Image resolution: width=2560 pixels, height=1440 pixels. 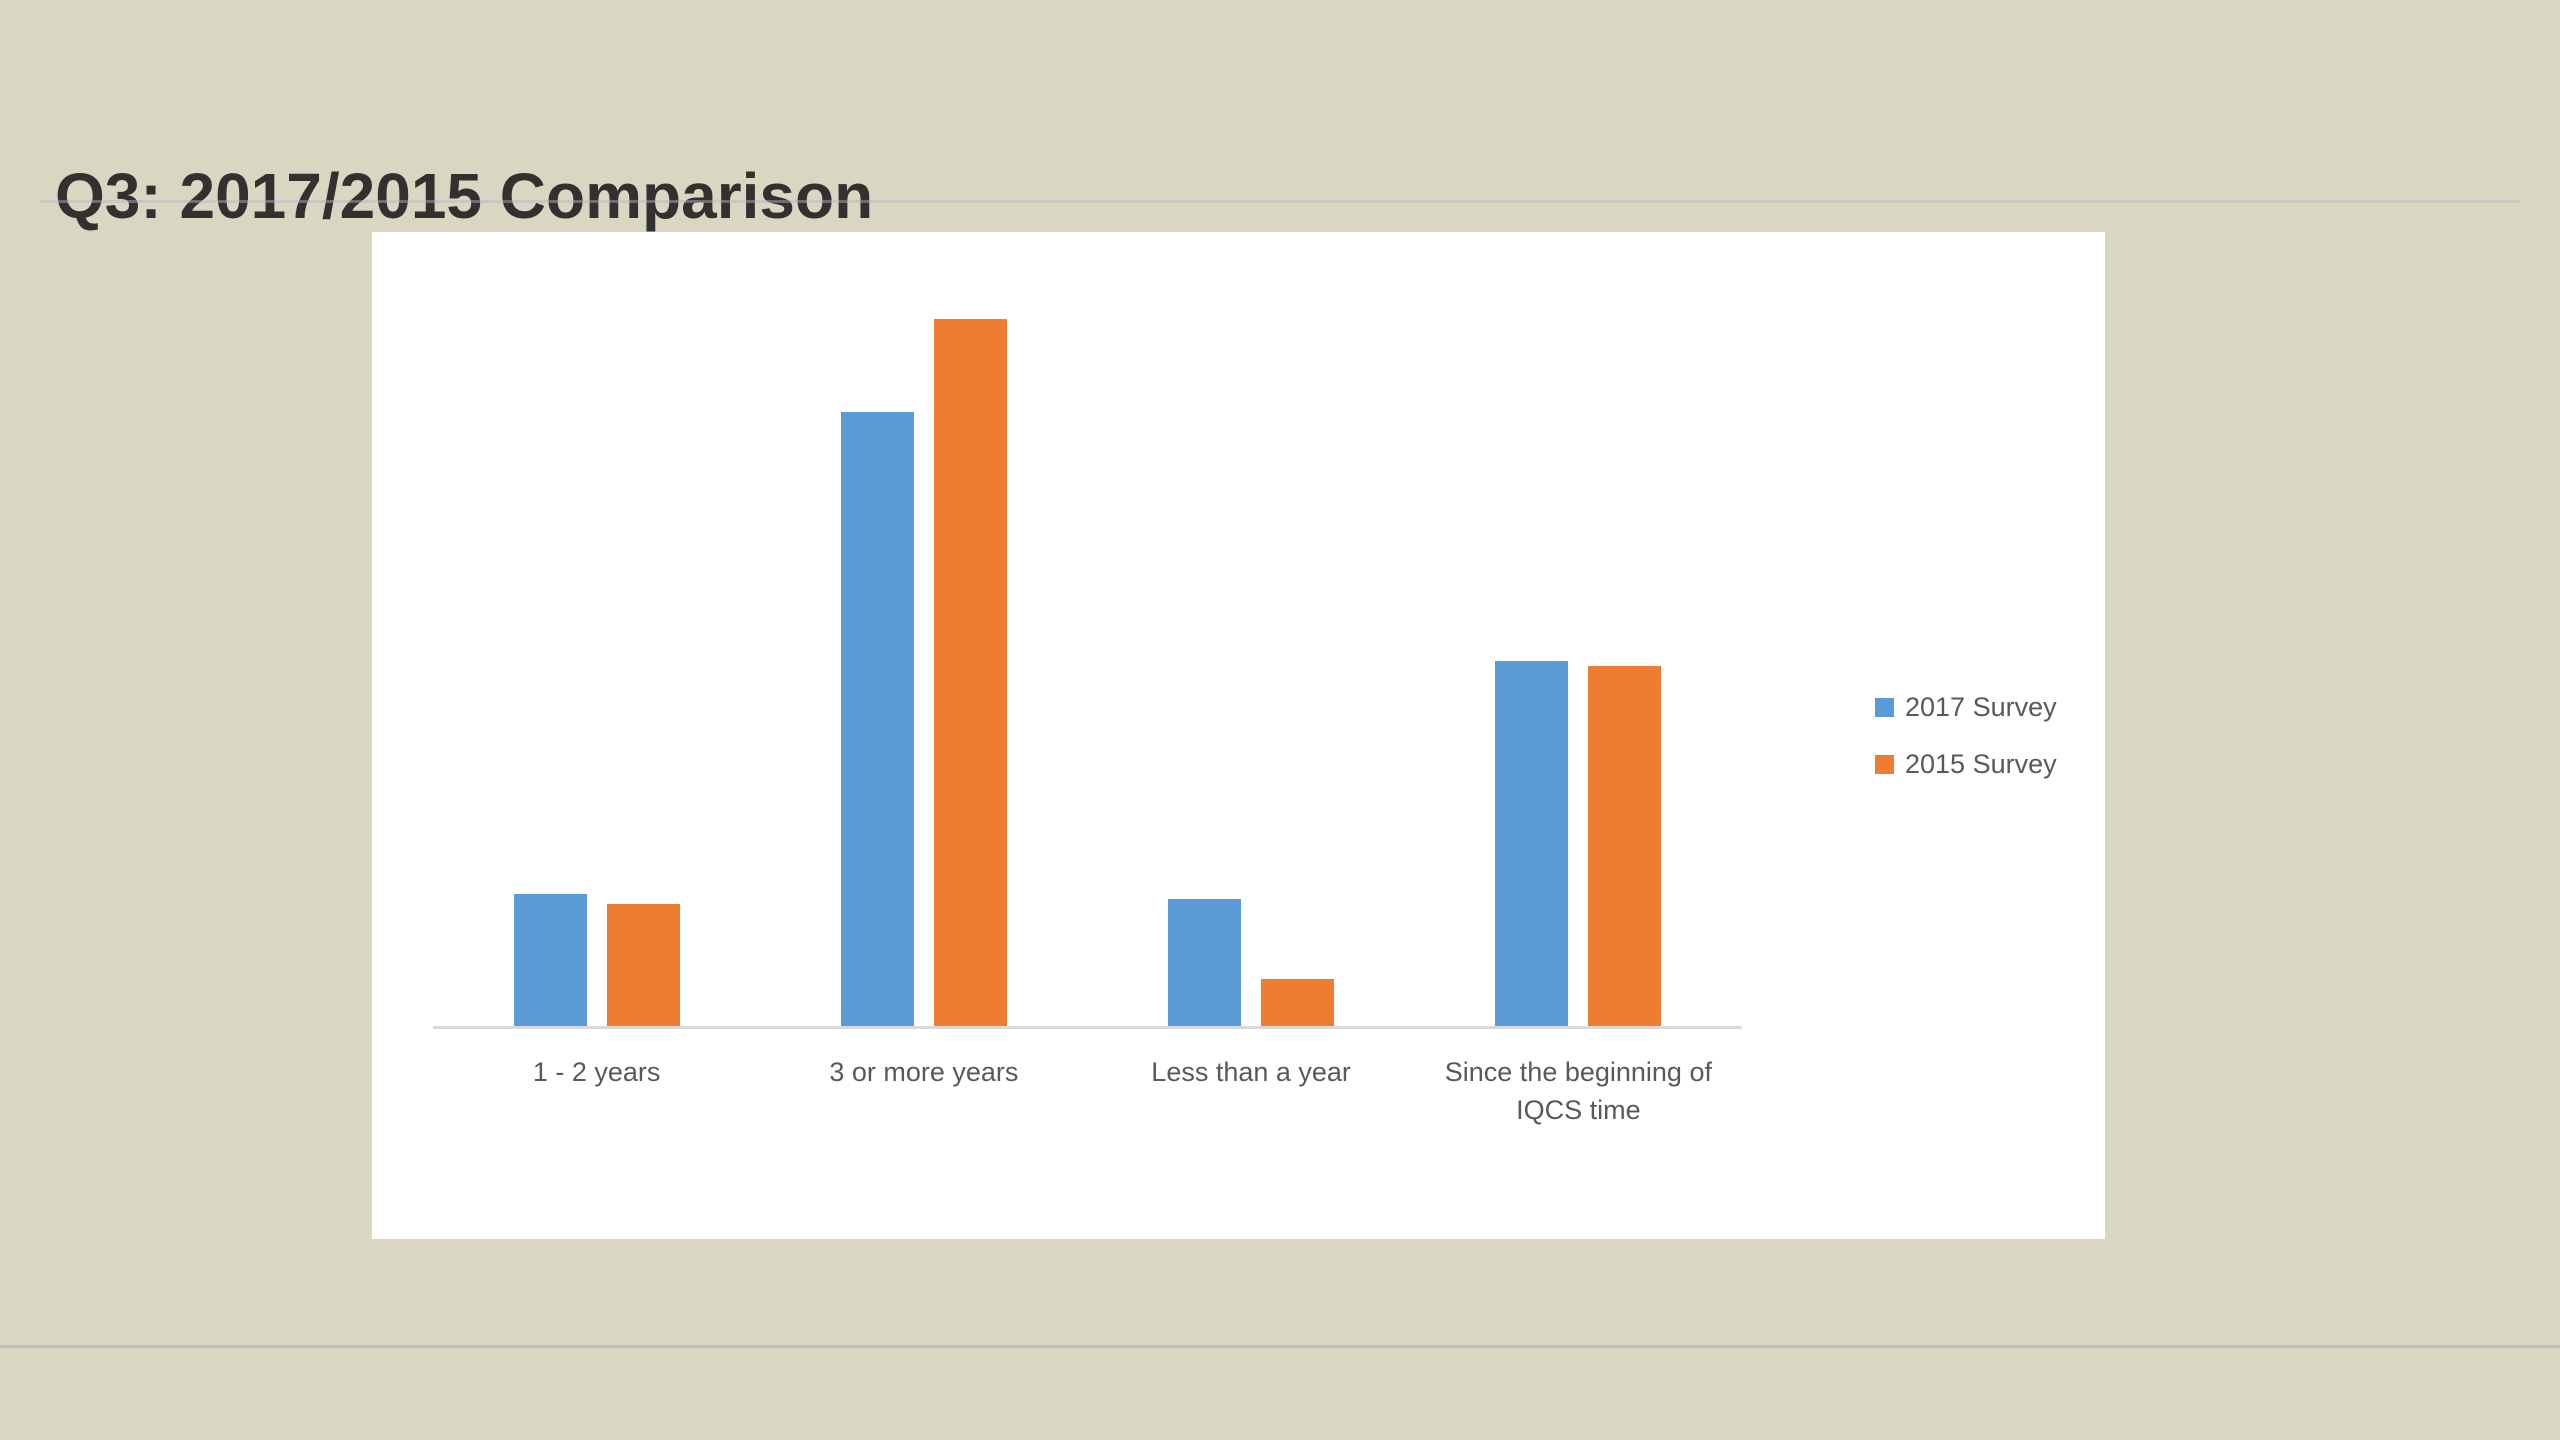 I want to click on header-divider-line, so click(x=1280, y=201).